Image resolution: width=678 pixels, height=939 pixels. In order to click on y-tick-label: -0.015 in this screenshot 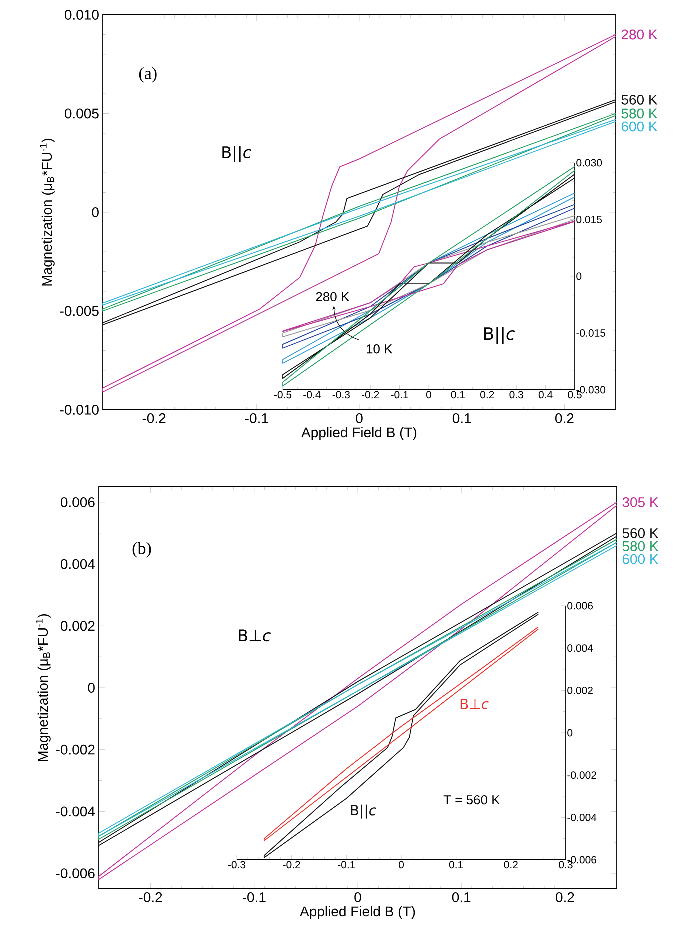, I will do `click(591, 333)`.